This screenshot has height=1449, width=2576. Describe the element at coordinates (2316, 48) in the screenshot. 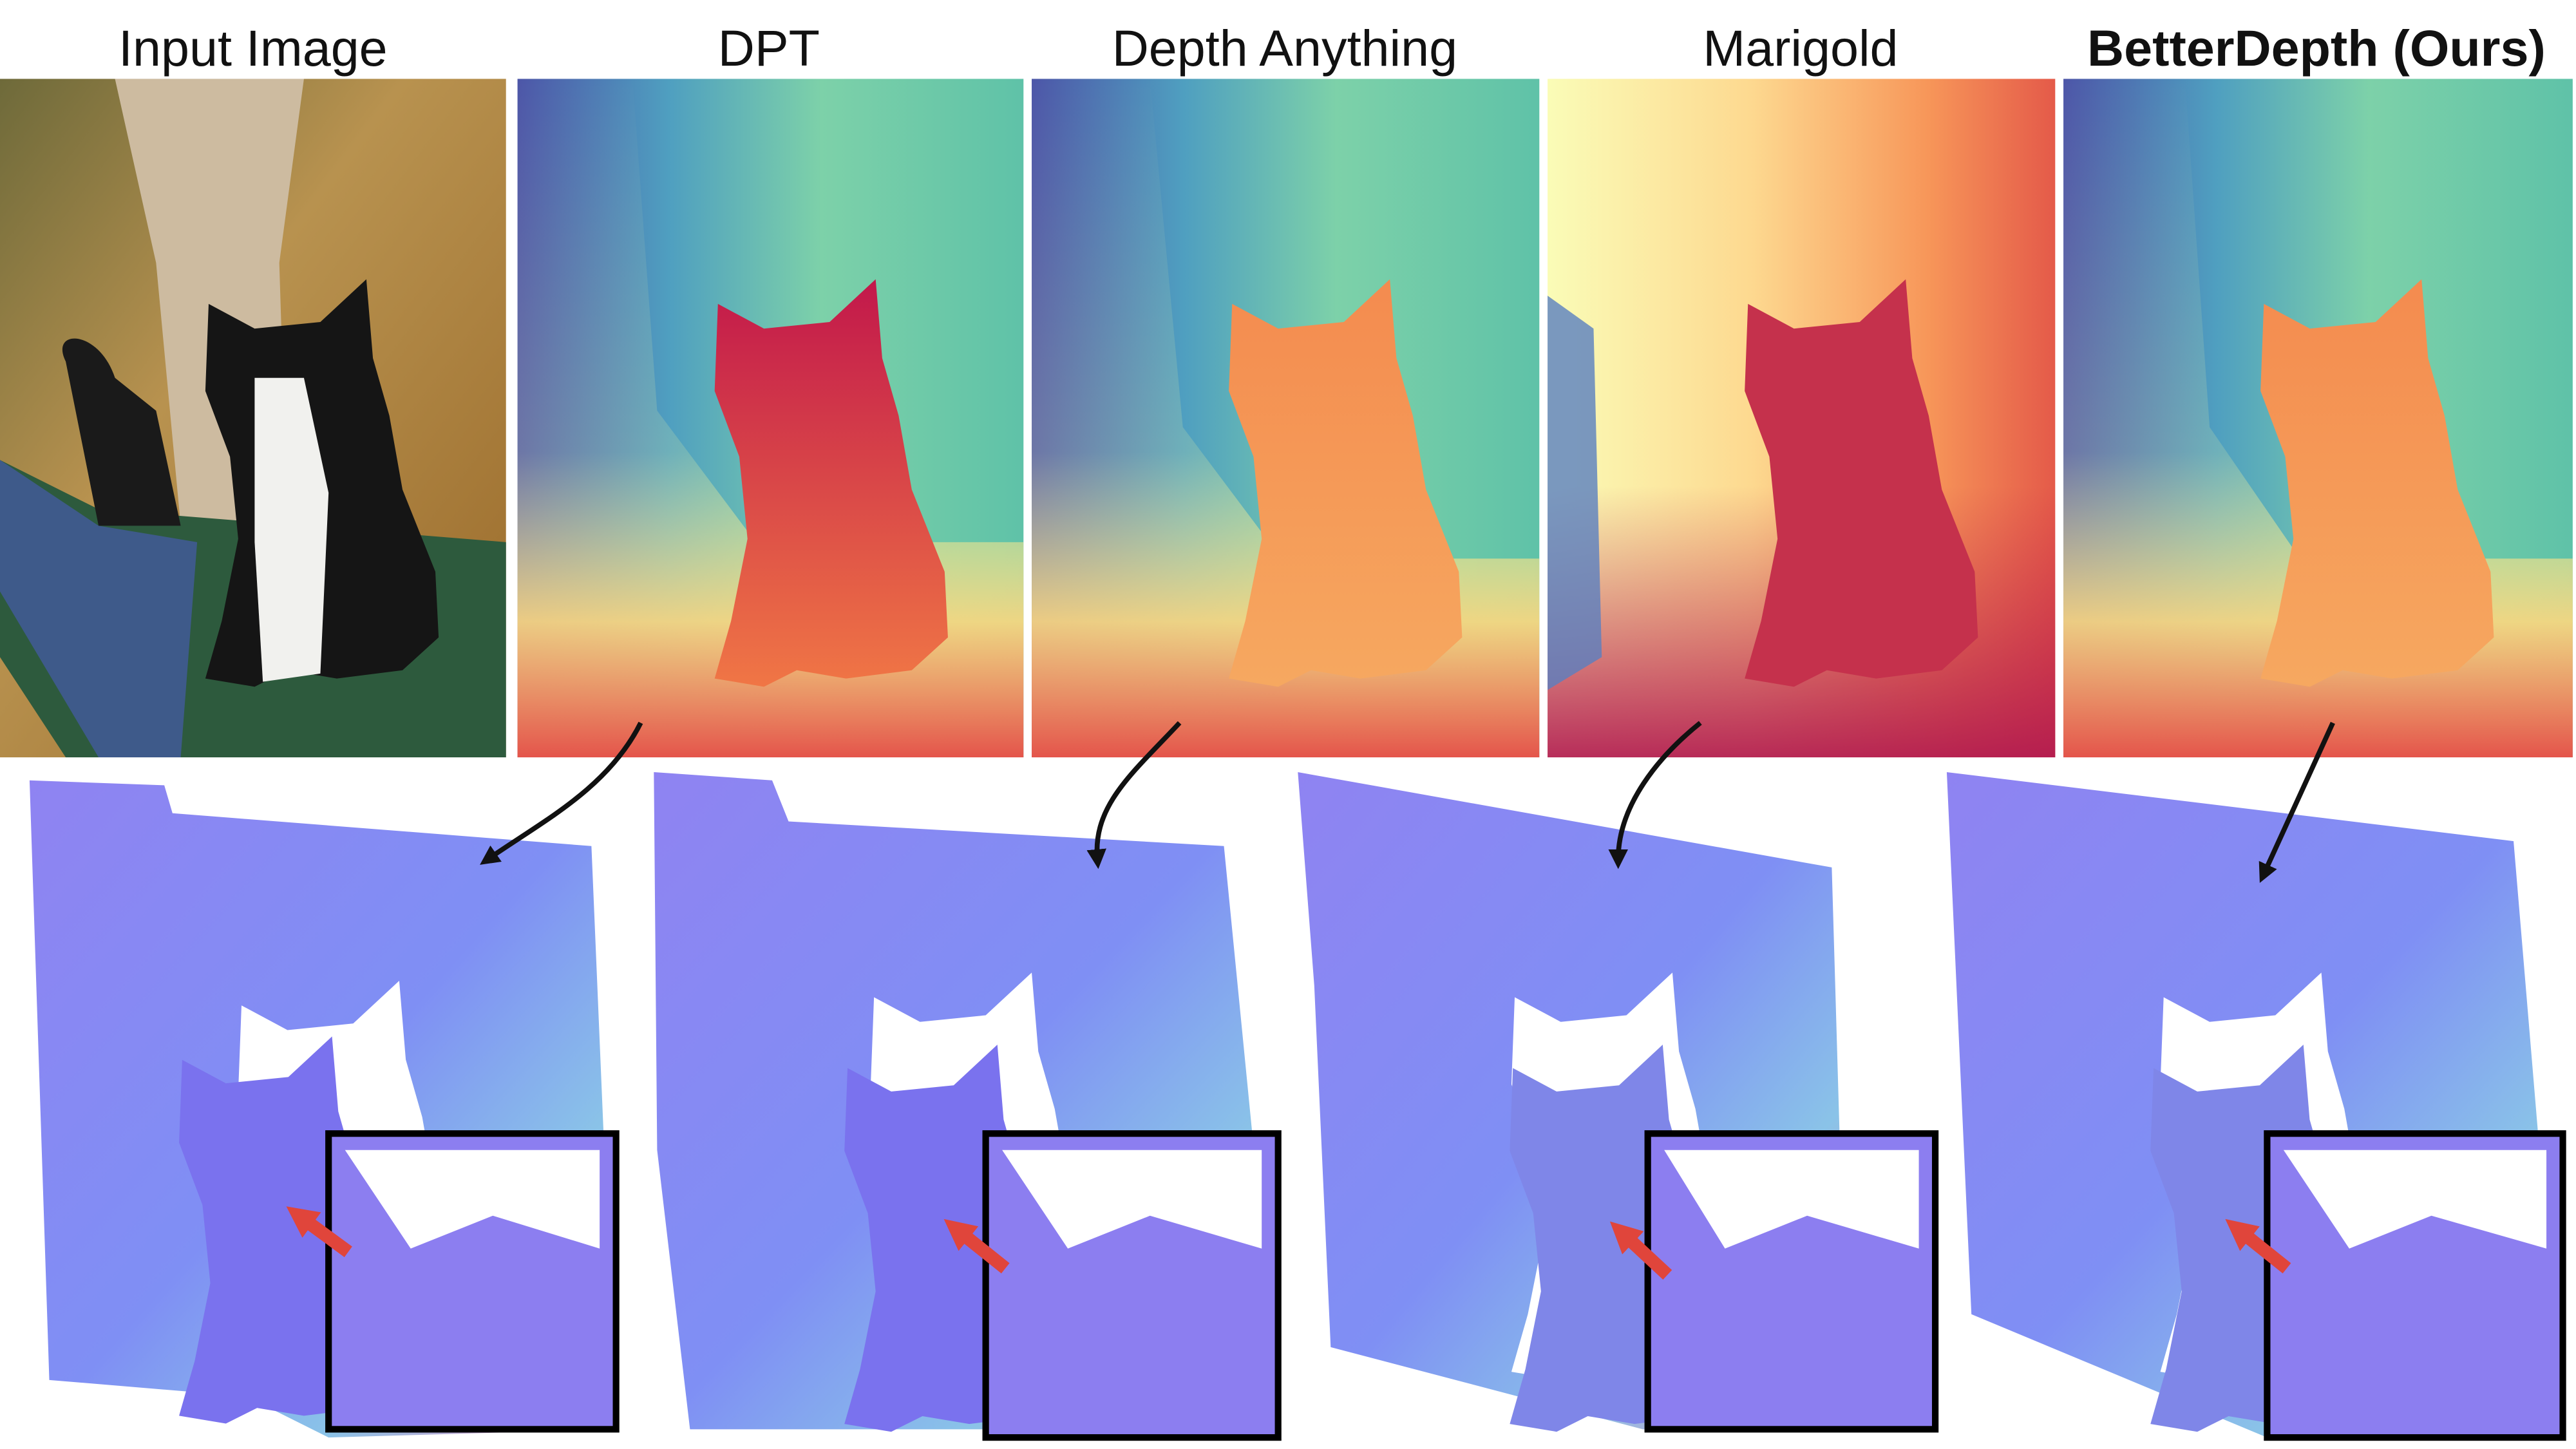

I see `panel-title: BetterDepth (Ours)` at that location.